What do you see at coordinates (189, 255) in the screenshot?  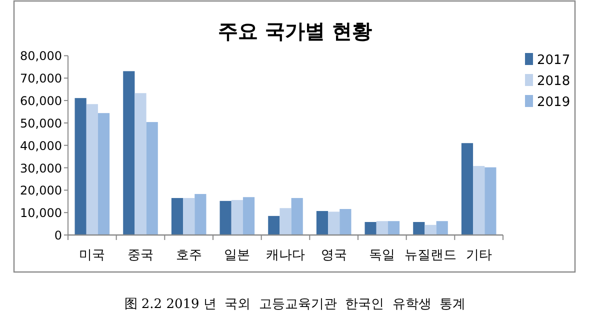 I see `x-tick-label: 호주` at bounding box center [189, 255].